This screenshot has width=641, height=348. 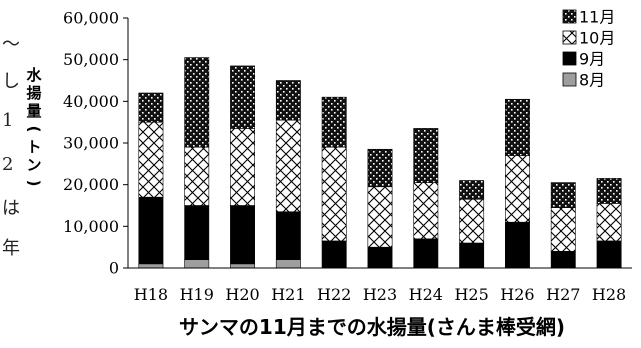 What do you see at coordinates (197, 294) in the screenshot?
I see `x-tick-label: H19` at bounding box center [197, 294].